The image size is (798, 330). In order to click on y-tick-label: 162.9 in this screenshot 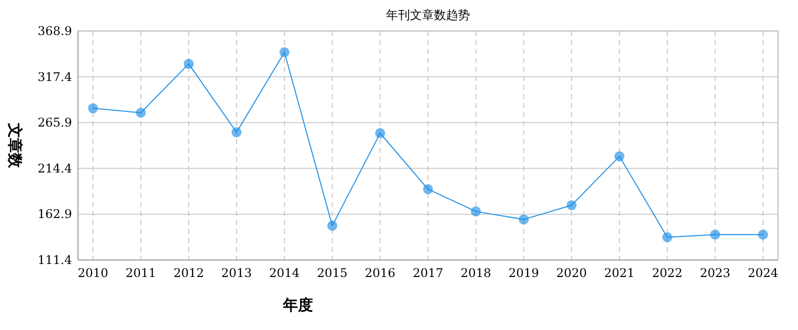, I will do `click(55, 214)`.